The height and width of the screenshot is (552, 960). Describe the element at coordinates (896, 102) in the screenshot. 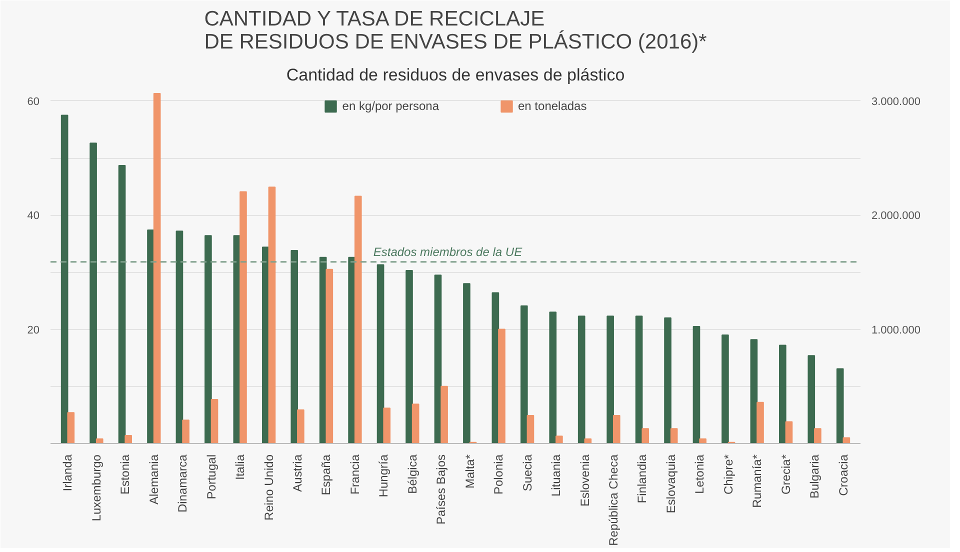

I see `y2-tick-label: 3.000.000` at that location.